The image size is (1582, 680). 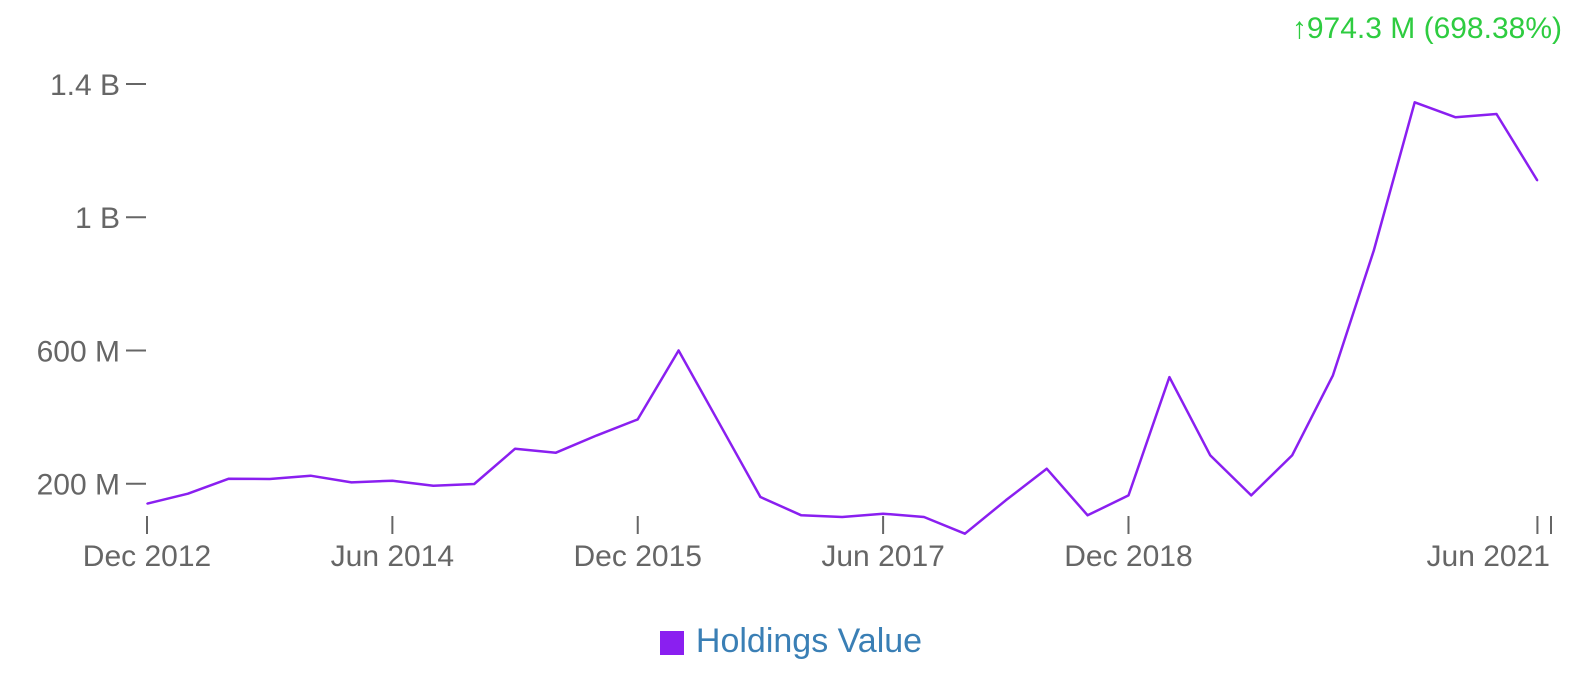 What do you see at coordinates (809, 641) in the screenshot?
I see `legend-label: Holdings Value` at bounding box center [809, 641].